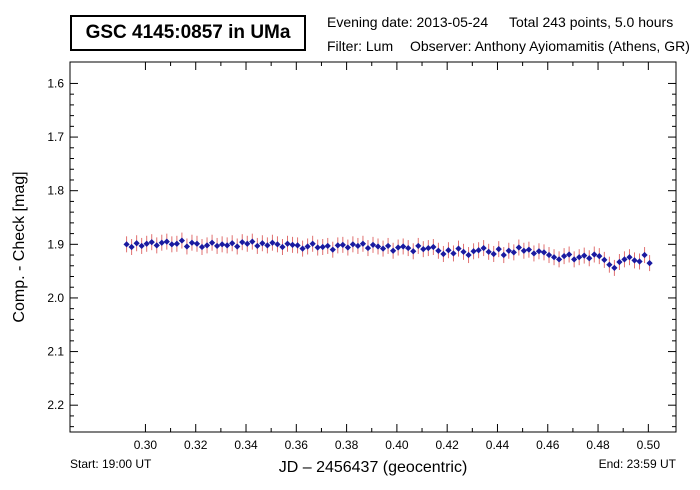  I want to click on y-tick-label: 2.1, so click(55, 352).